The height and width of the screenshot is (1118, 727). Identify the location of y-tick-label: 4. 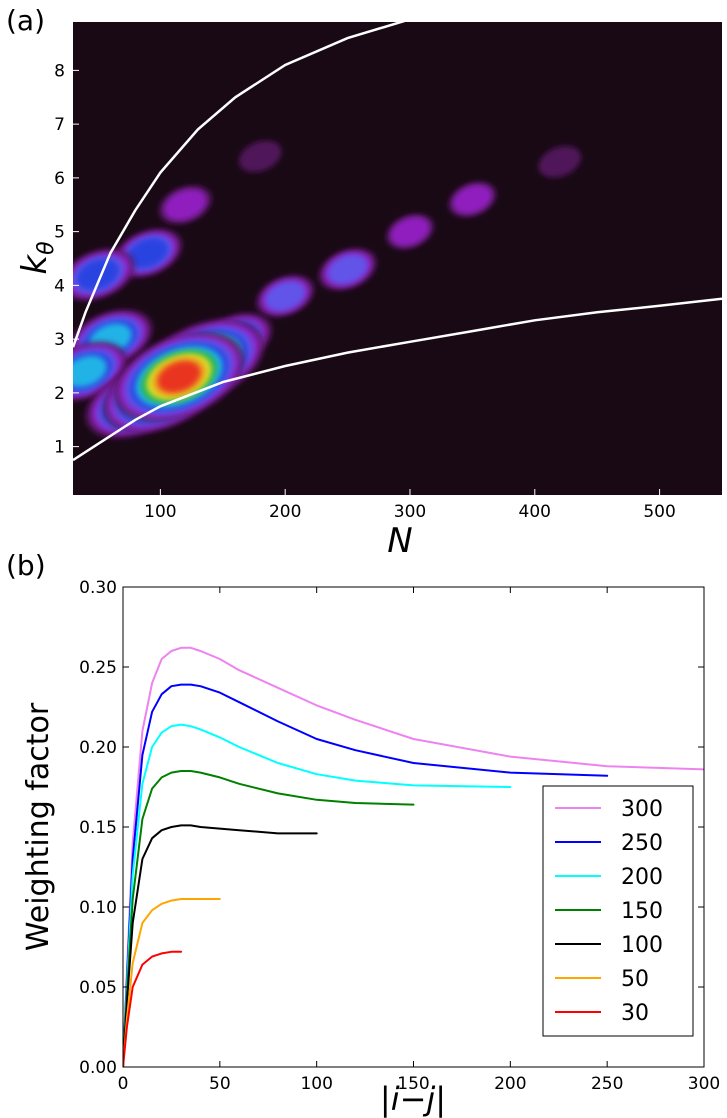
(59, 286).